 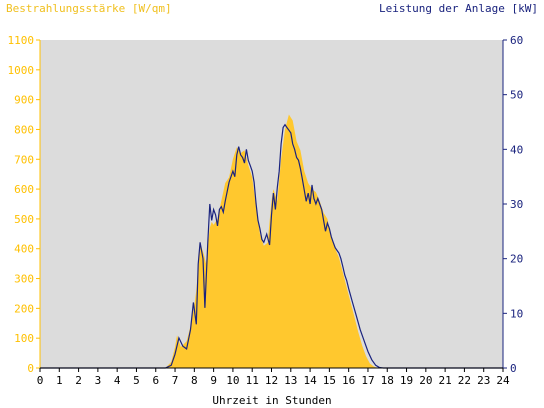 I want to click on x-tick-label: 9, so click(x=213, y=380).